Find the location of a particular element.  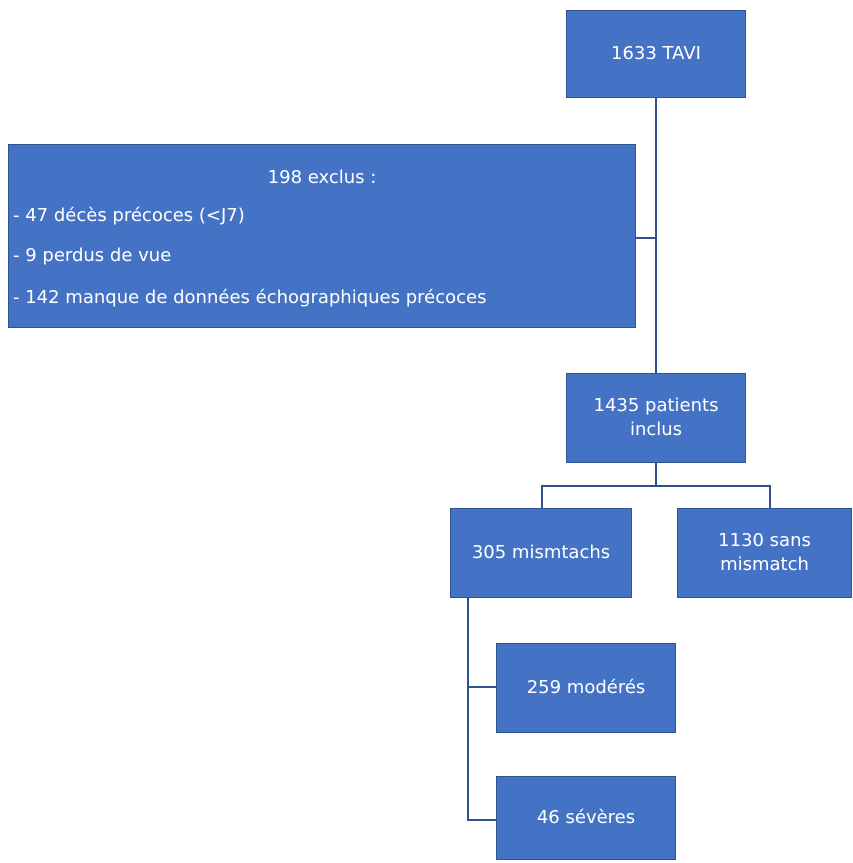

node: 46 sévères is located at coordinates (586, 818).